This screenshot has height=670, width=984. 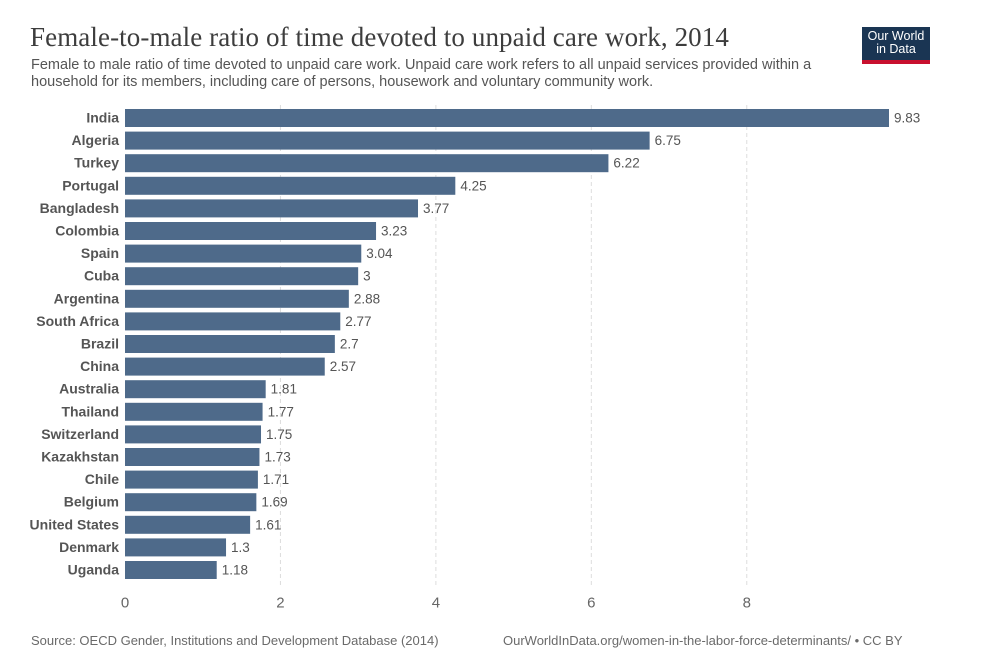 I want to click on value-label: 6.75, so click(x=668, y=140).